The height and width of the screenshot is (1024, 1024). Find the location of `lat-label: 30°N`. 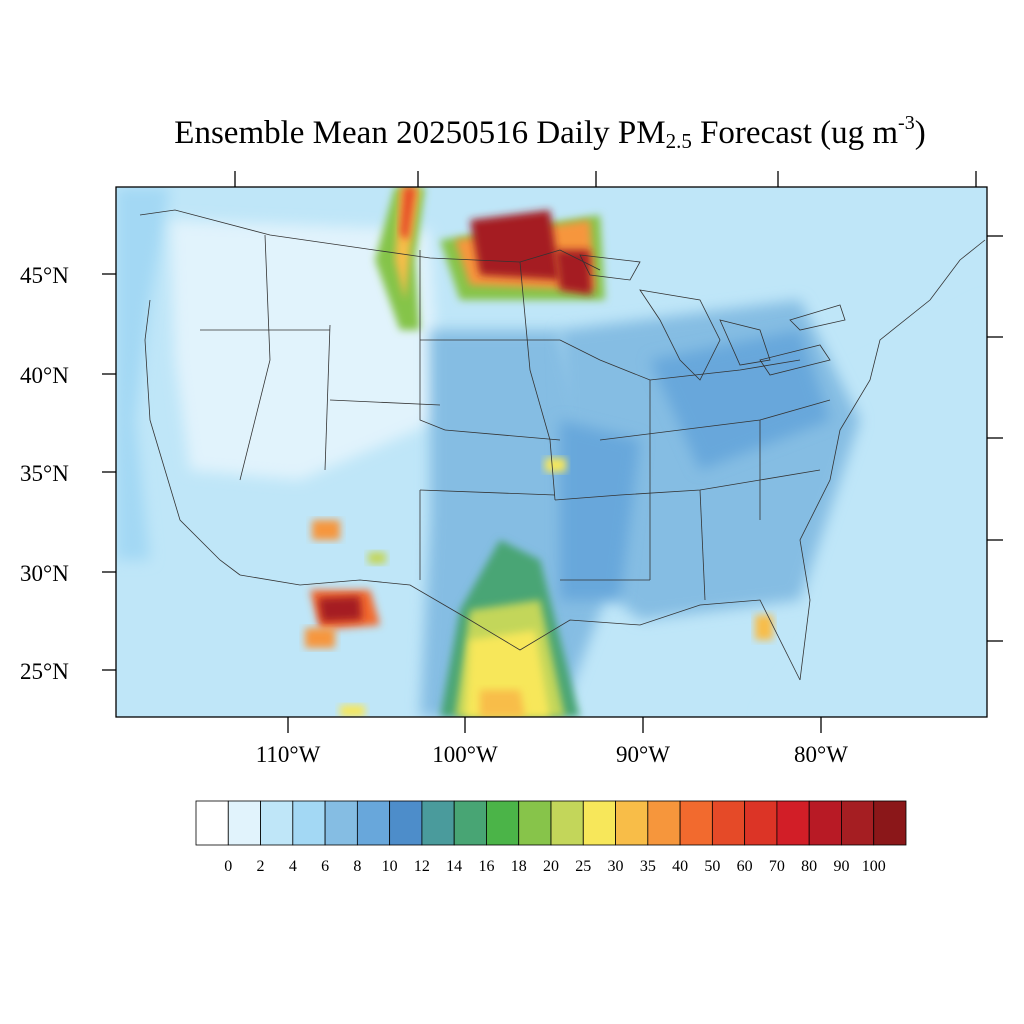

lat-label: 30°N is located at coordinates (44, 573).